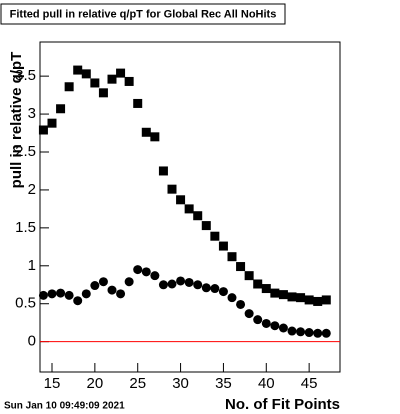  Describe the element at coordinates (52, 383) in the screenshot. I see `x-tick-label: 15` at that location.